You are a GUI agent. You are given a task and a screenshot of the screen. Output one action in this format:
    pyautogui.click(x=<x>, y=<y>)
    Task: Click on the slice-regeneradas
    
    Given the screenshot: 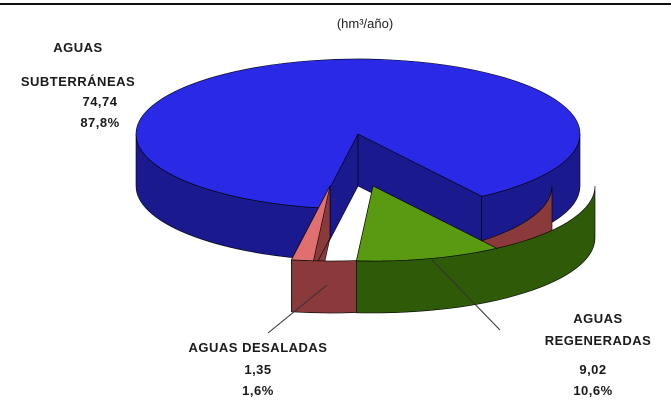 What is the action you would take?
    pyautogui.click(x=476, y=249)
    